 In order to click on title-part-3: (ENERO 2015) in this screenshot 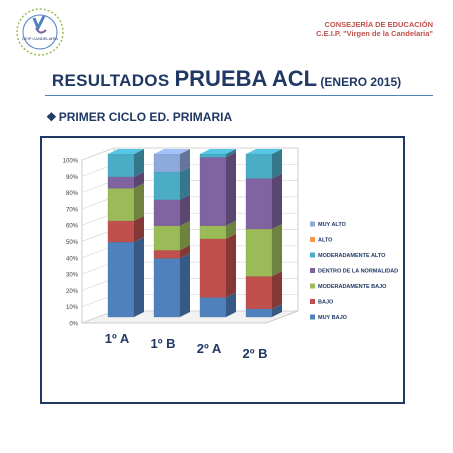, I will do `click(359, 82)`.